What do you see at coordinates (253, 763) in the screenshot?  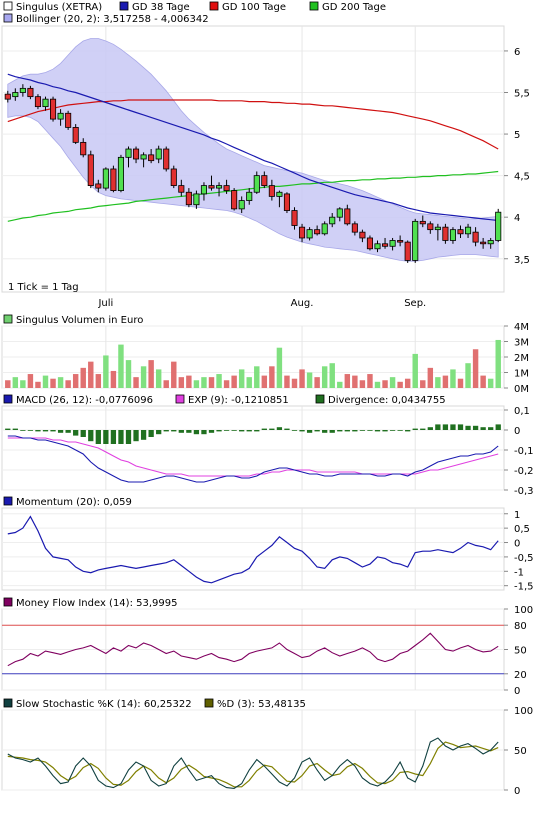 I see `stoch-k-line` at bounding box center [253, 763].